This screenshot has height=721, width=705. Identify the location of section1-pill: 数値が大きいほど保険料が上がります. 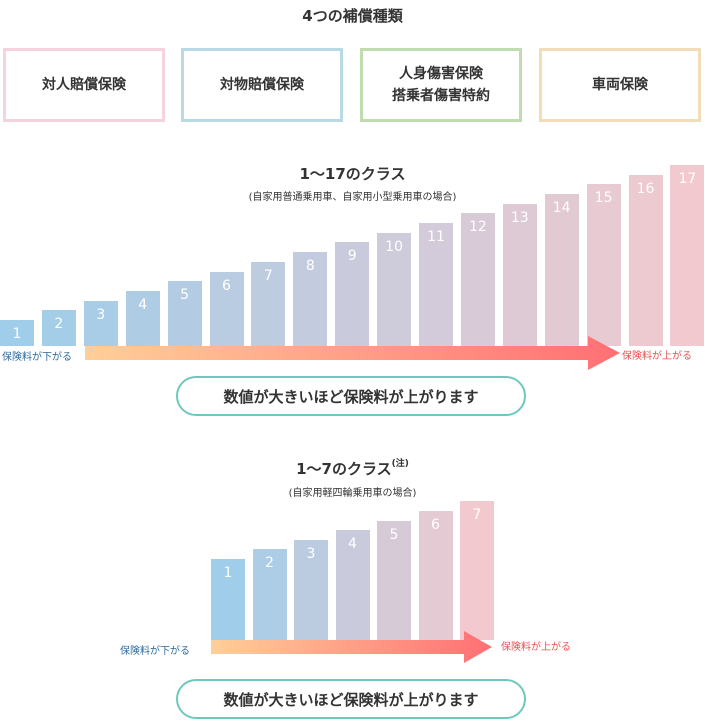
(351, 396).